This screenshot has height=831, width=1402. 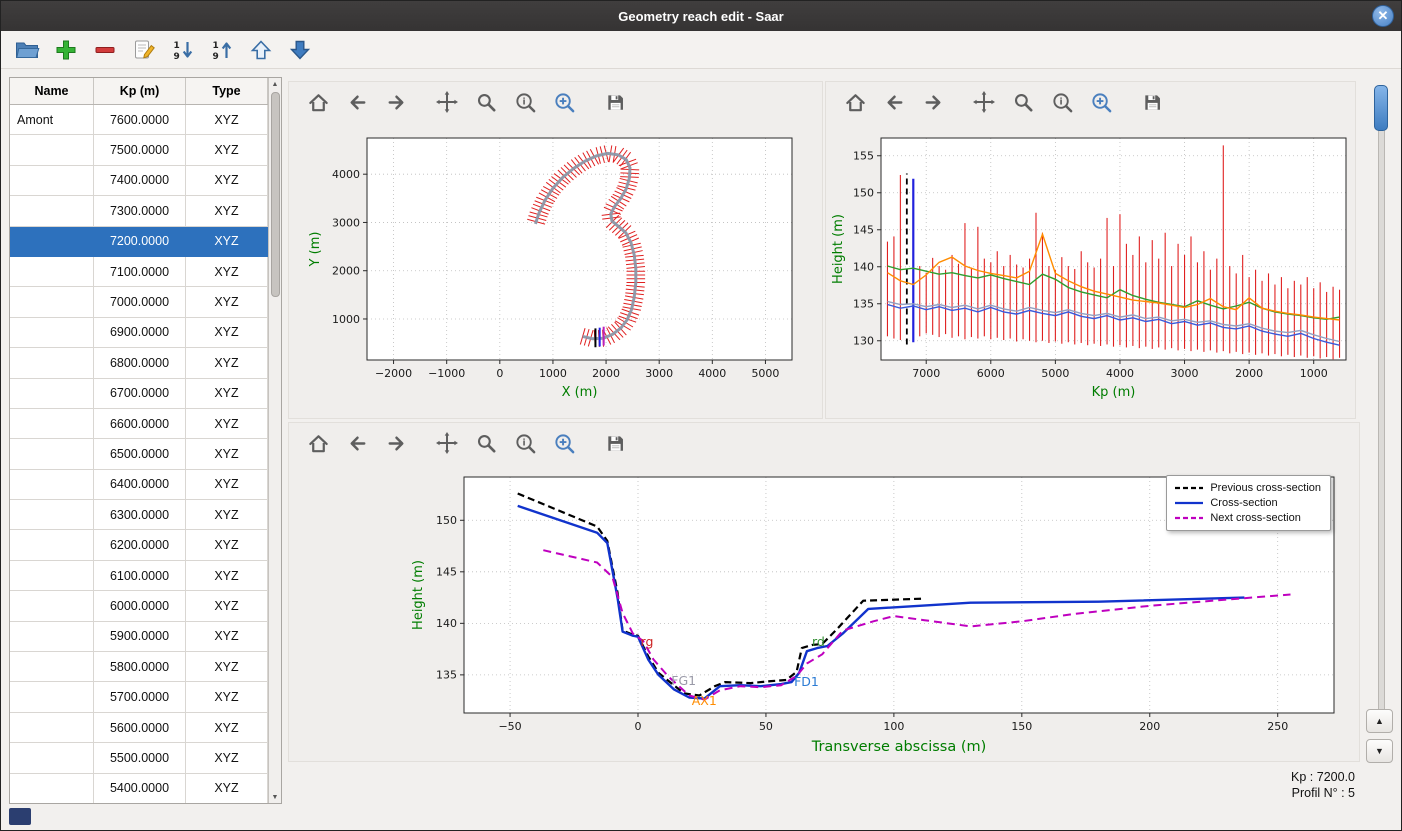 I want to click on titlebar: Geometry reach edit - Saar ✕, so click(x=701, y=16).